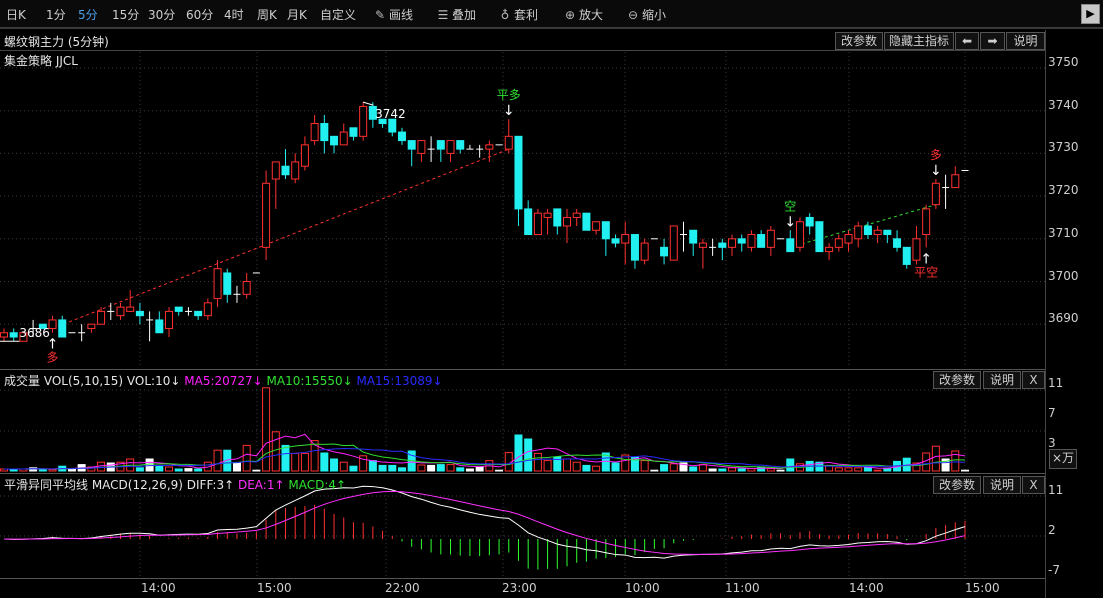  I want to click on arrow-up-icon: ↑, so click(53, 345).